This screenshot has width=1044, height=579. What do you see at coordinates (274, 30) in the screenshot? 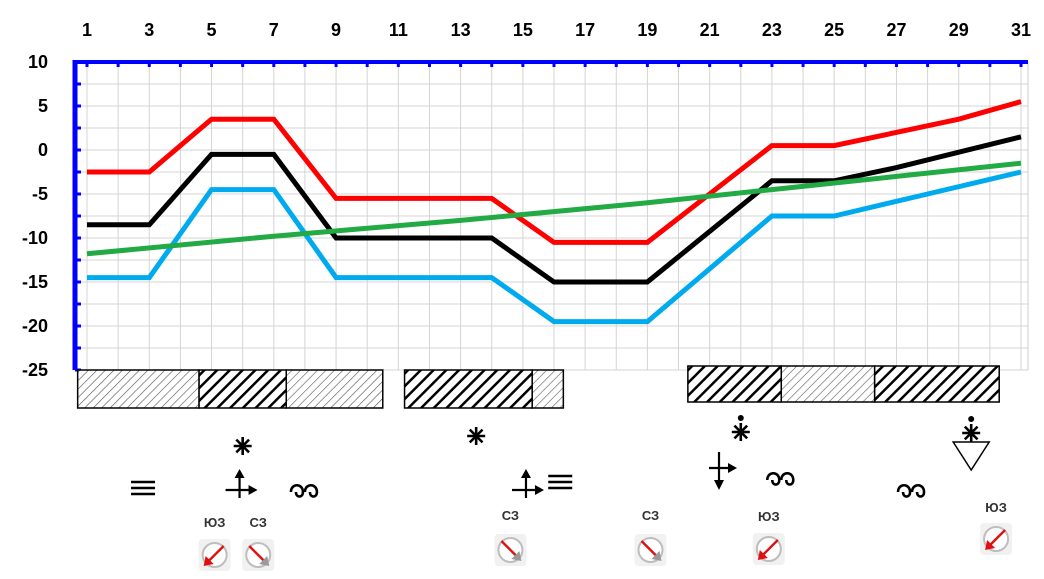
I see `x-tick-label: 7` at bounding box center [274, 30].